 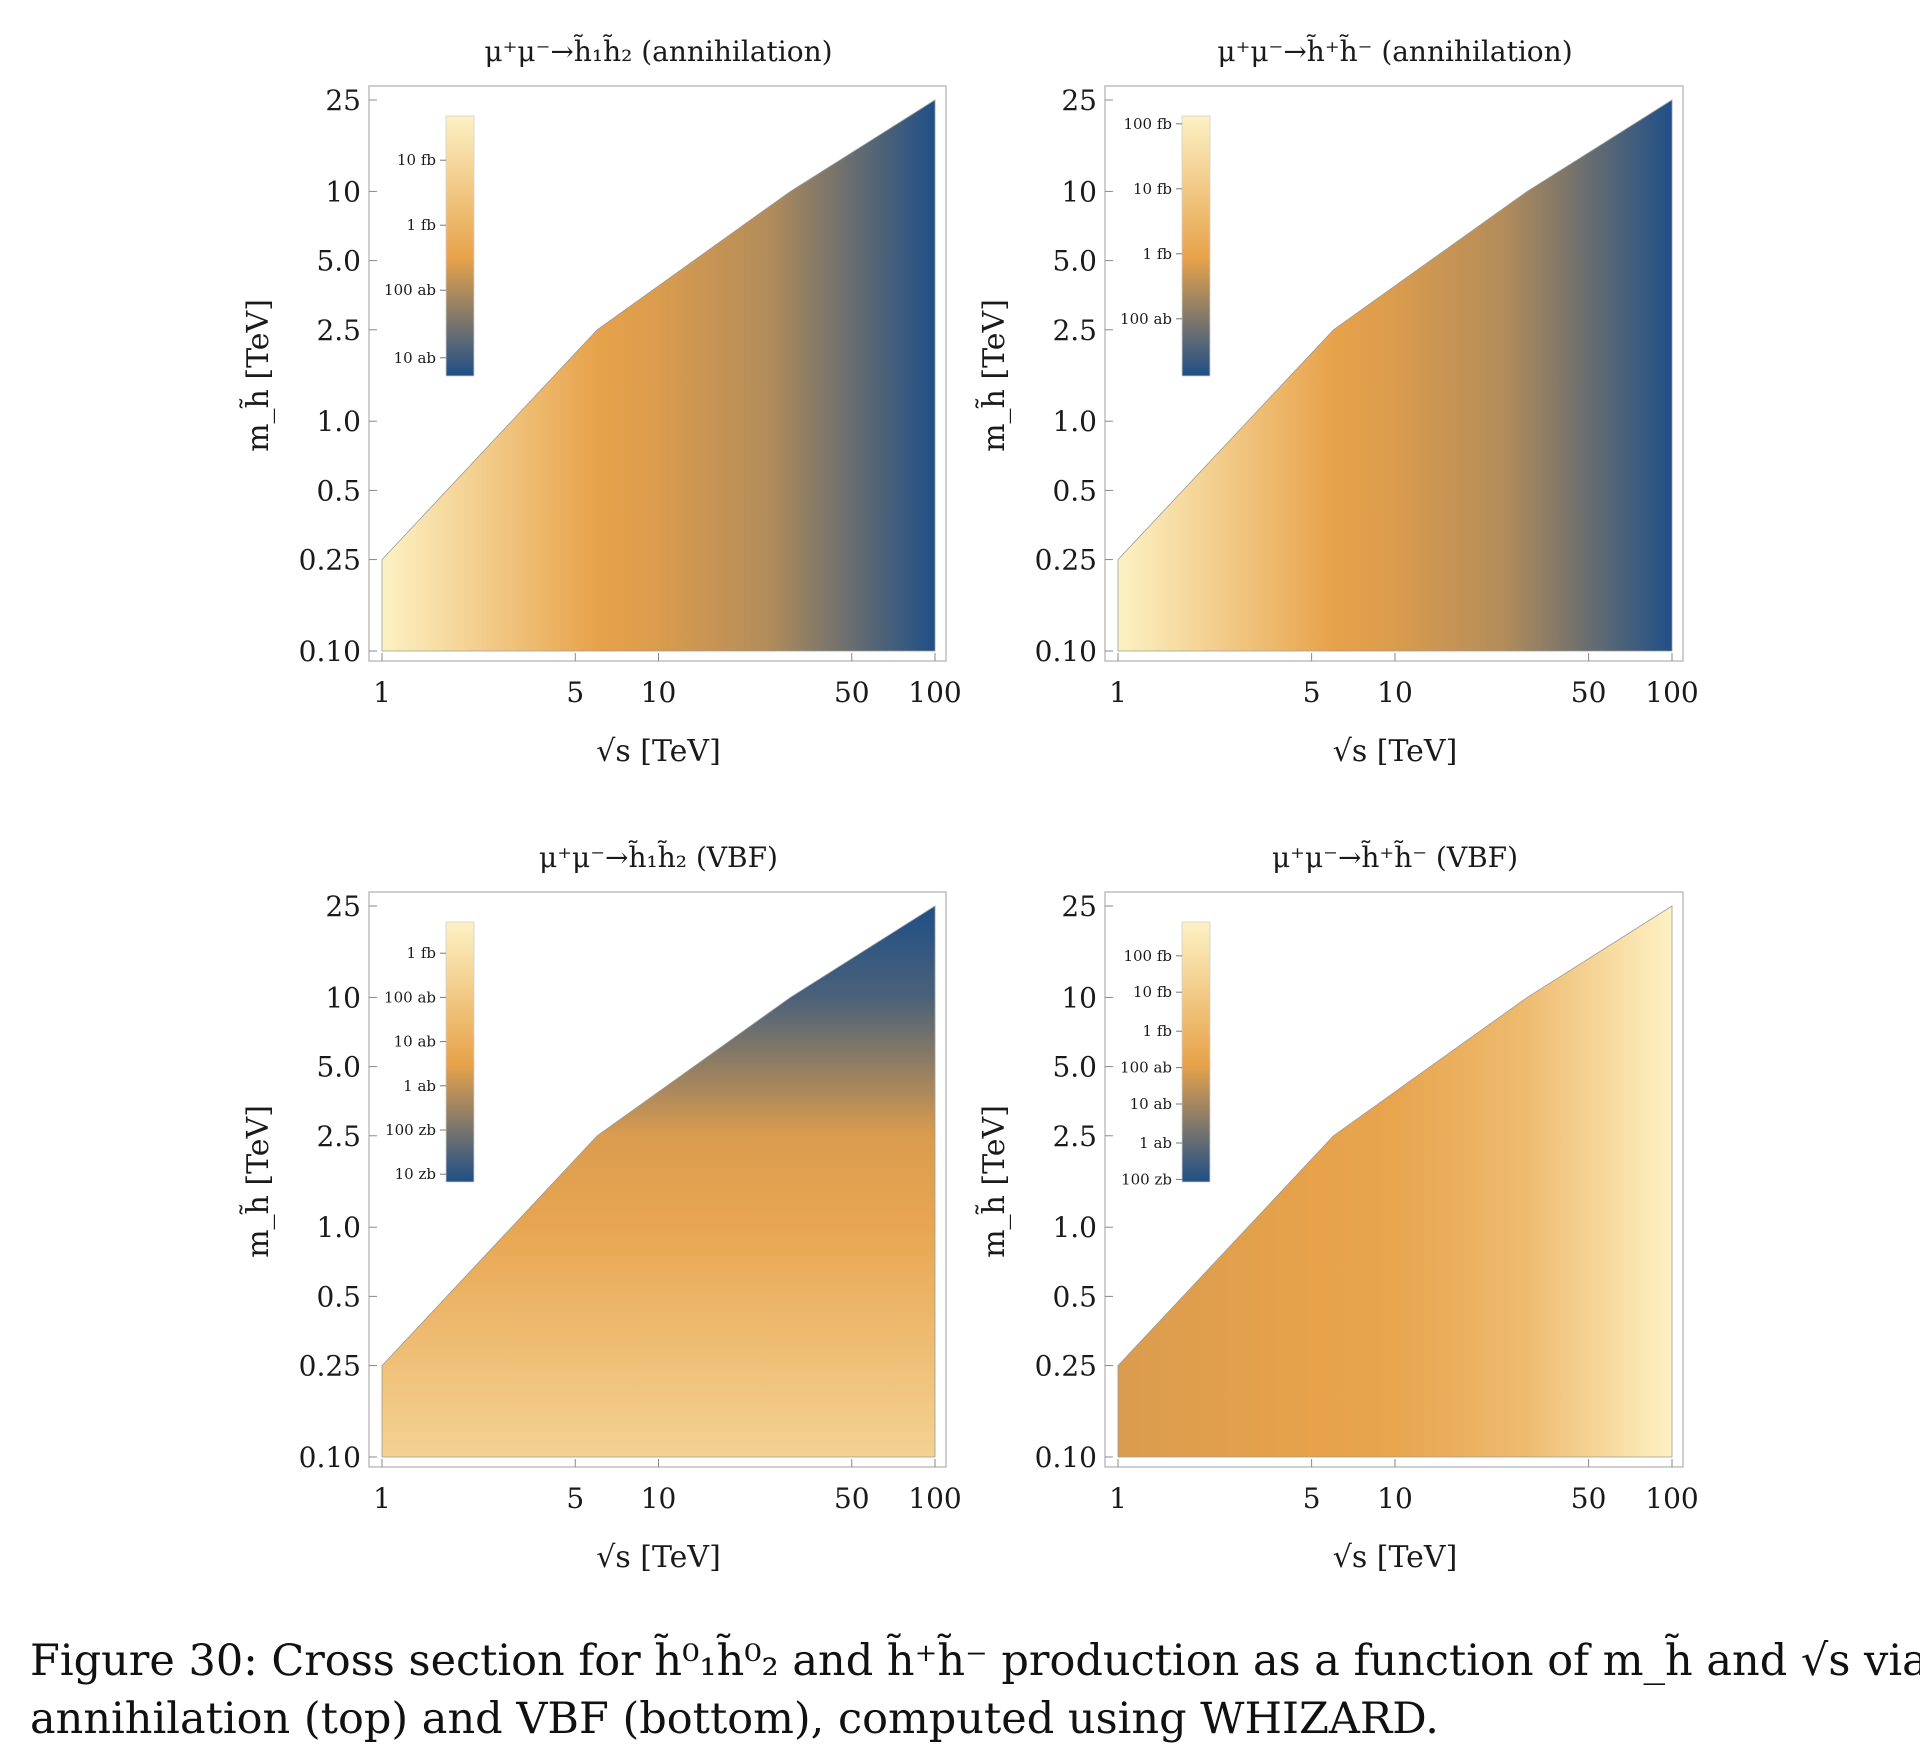 What do you see at coordinates (1394, 51) in the screenshot?
I see `chart-title: μ⁺μ⁻→h̃⁺h̃⁻ (annihilation)` at bounding box center [1394, 51].